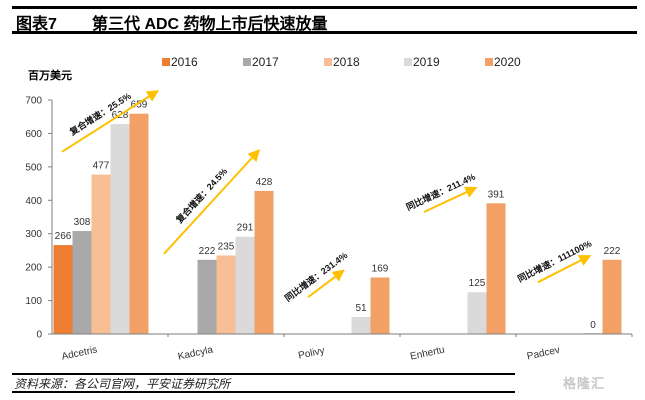  What do you see at coordinates (427, 354) in the screenshot?
I see `x-category-label: Enhertu` at bounding box center [427, 354].